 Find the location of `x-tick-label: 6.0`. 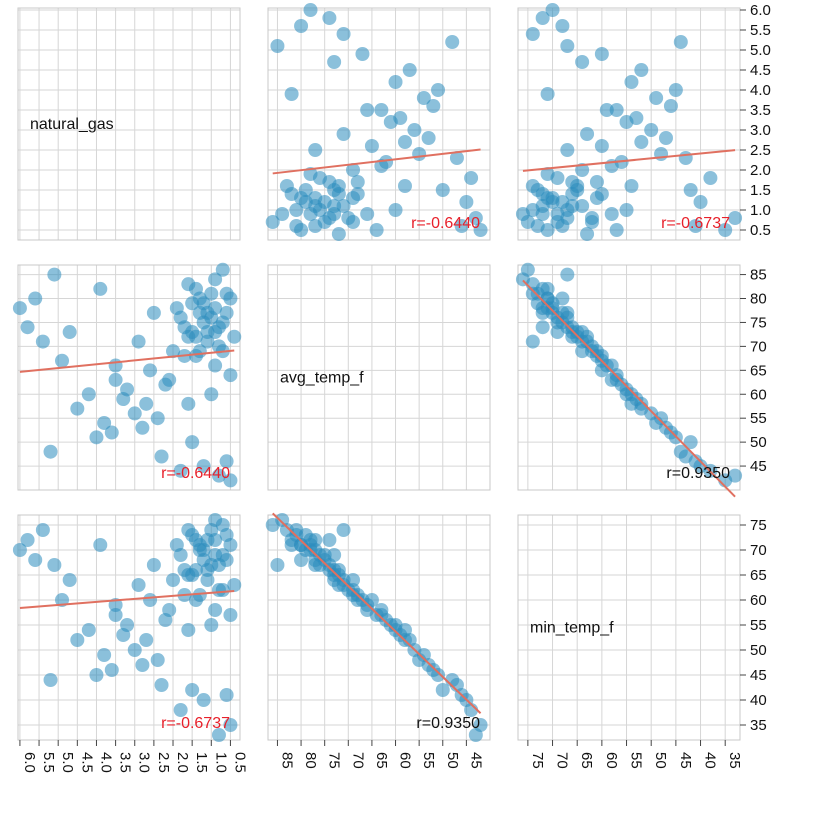

x-tick-label: 6.0 is located at coordinates (29, 762).